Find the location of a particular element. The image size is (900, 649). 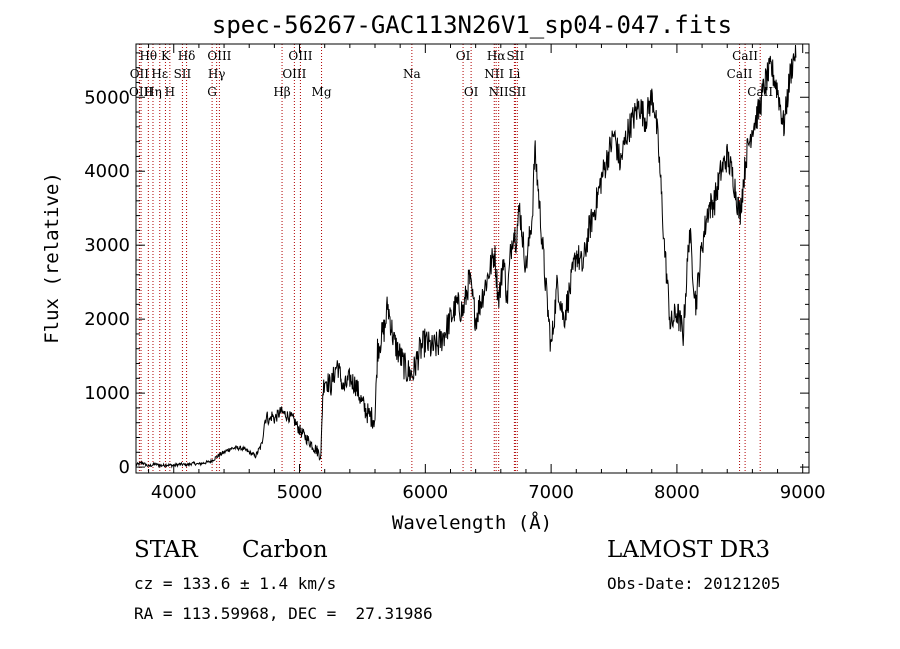

x-axis-label: Wavelength (Å) is located at coordinates (472, 522).